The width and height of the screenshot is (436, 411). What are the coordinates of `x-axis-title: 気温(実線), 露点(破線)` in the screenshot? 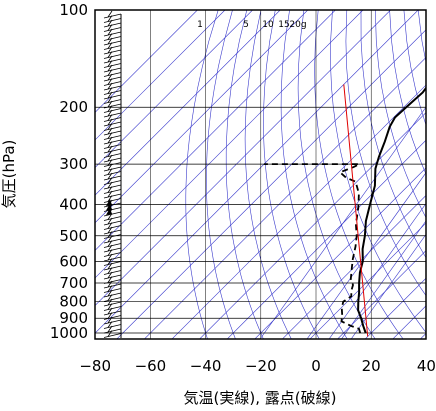 It's located at (260, 398).